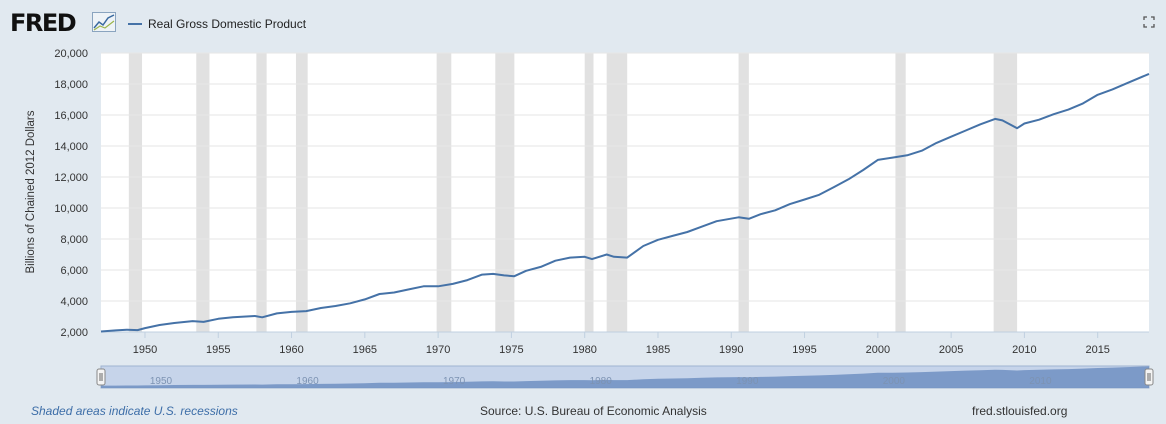 This screenshot has height=424, width=1166. I want to click on x-tick-label: 2010, so click(1024, 350).